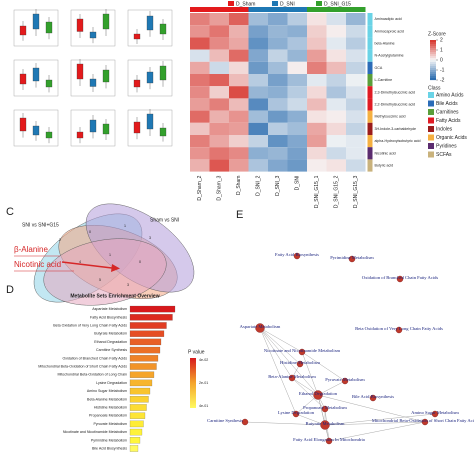 Image resolution: width=474 pixels, height=474 pixels. What do you see at coordinates (395, 92) in the screenshot?
I see `row-label: 2,3-Dimethylsuccinic acid` at bounding box center [395, 92].